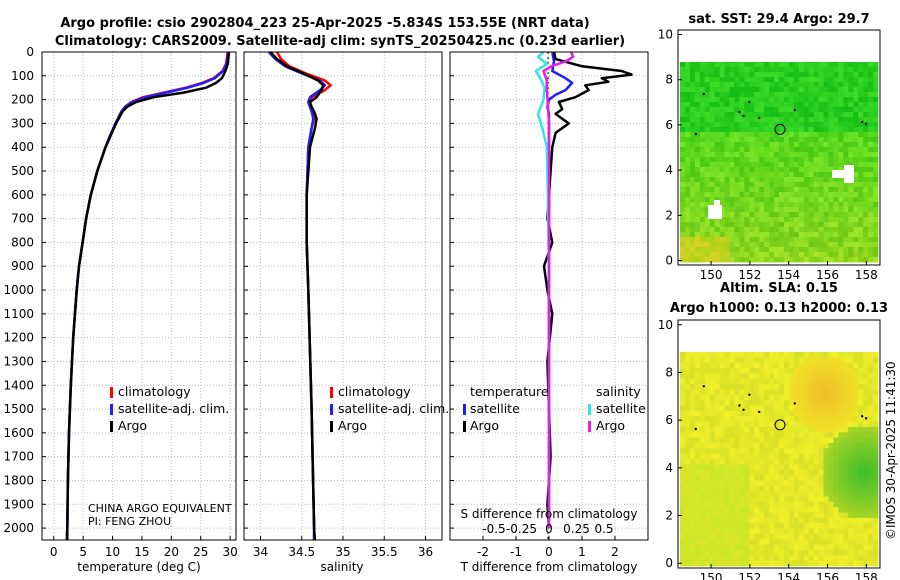 This screenshot has width=900, height=580. Describe the element at coordinates (200, 552) in the screenshot. I see `x-tick-label: 25` at that location.